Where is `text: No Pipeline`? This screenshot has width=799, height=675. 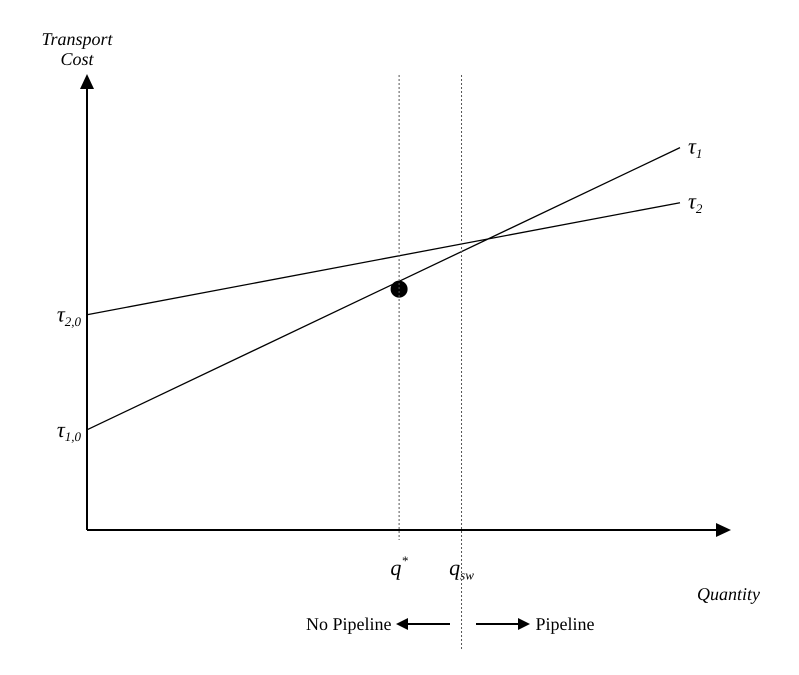
text: No Pipeline is located at coordinates (349, 624).